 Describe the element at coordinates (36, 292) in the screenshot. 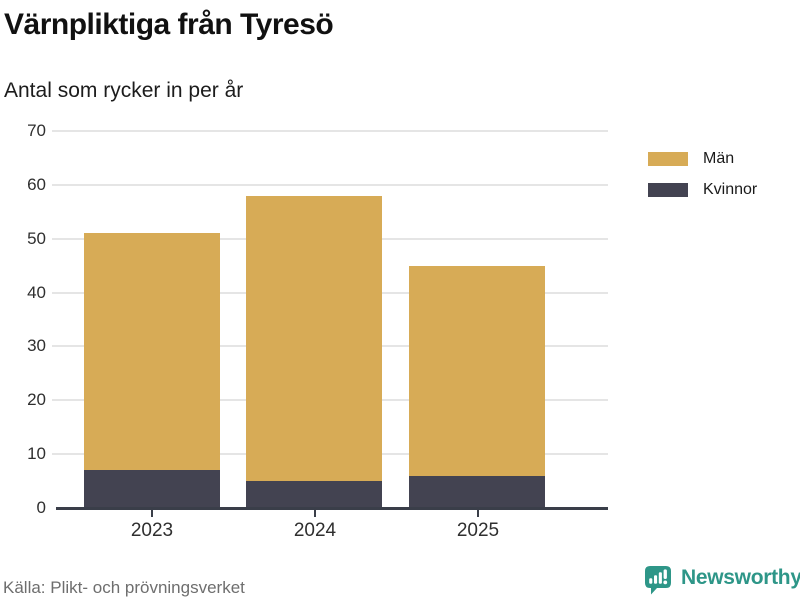

I see `y-tick-label: 40` at that location.